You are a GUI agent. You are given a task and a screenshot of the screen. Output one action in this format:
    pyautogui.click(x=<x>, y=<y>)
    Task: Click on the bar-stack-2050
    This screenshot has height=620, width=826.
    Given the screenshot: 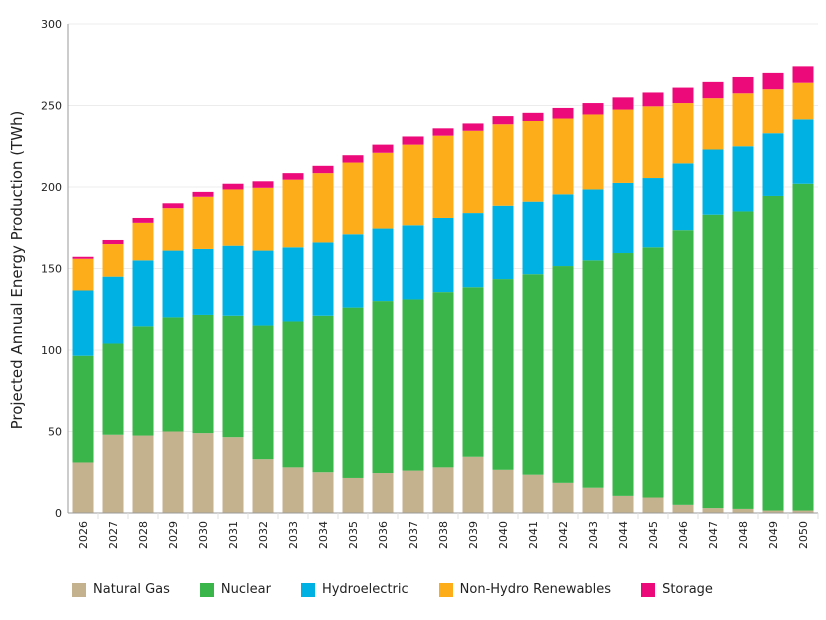 What is the action you would take?
    pyautogui.click(x=803, y=289)
    